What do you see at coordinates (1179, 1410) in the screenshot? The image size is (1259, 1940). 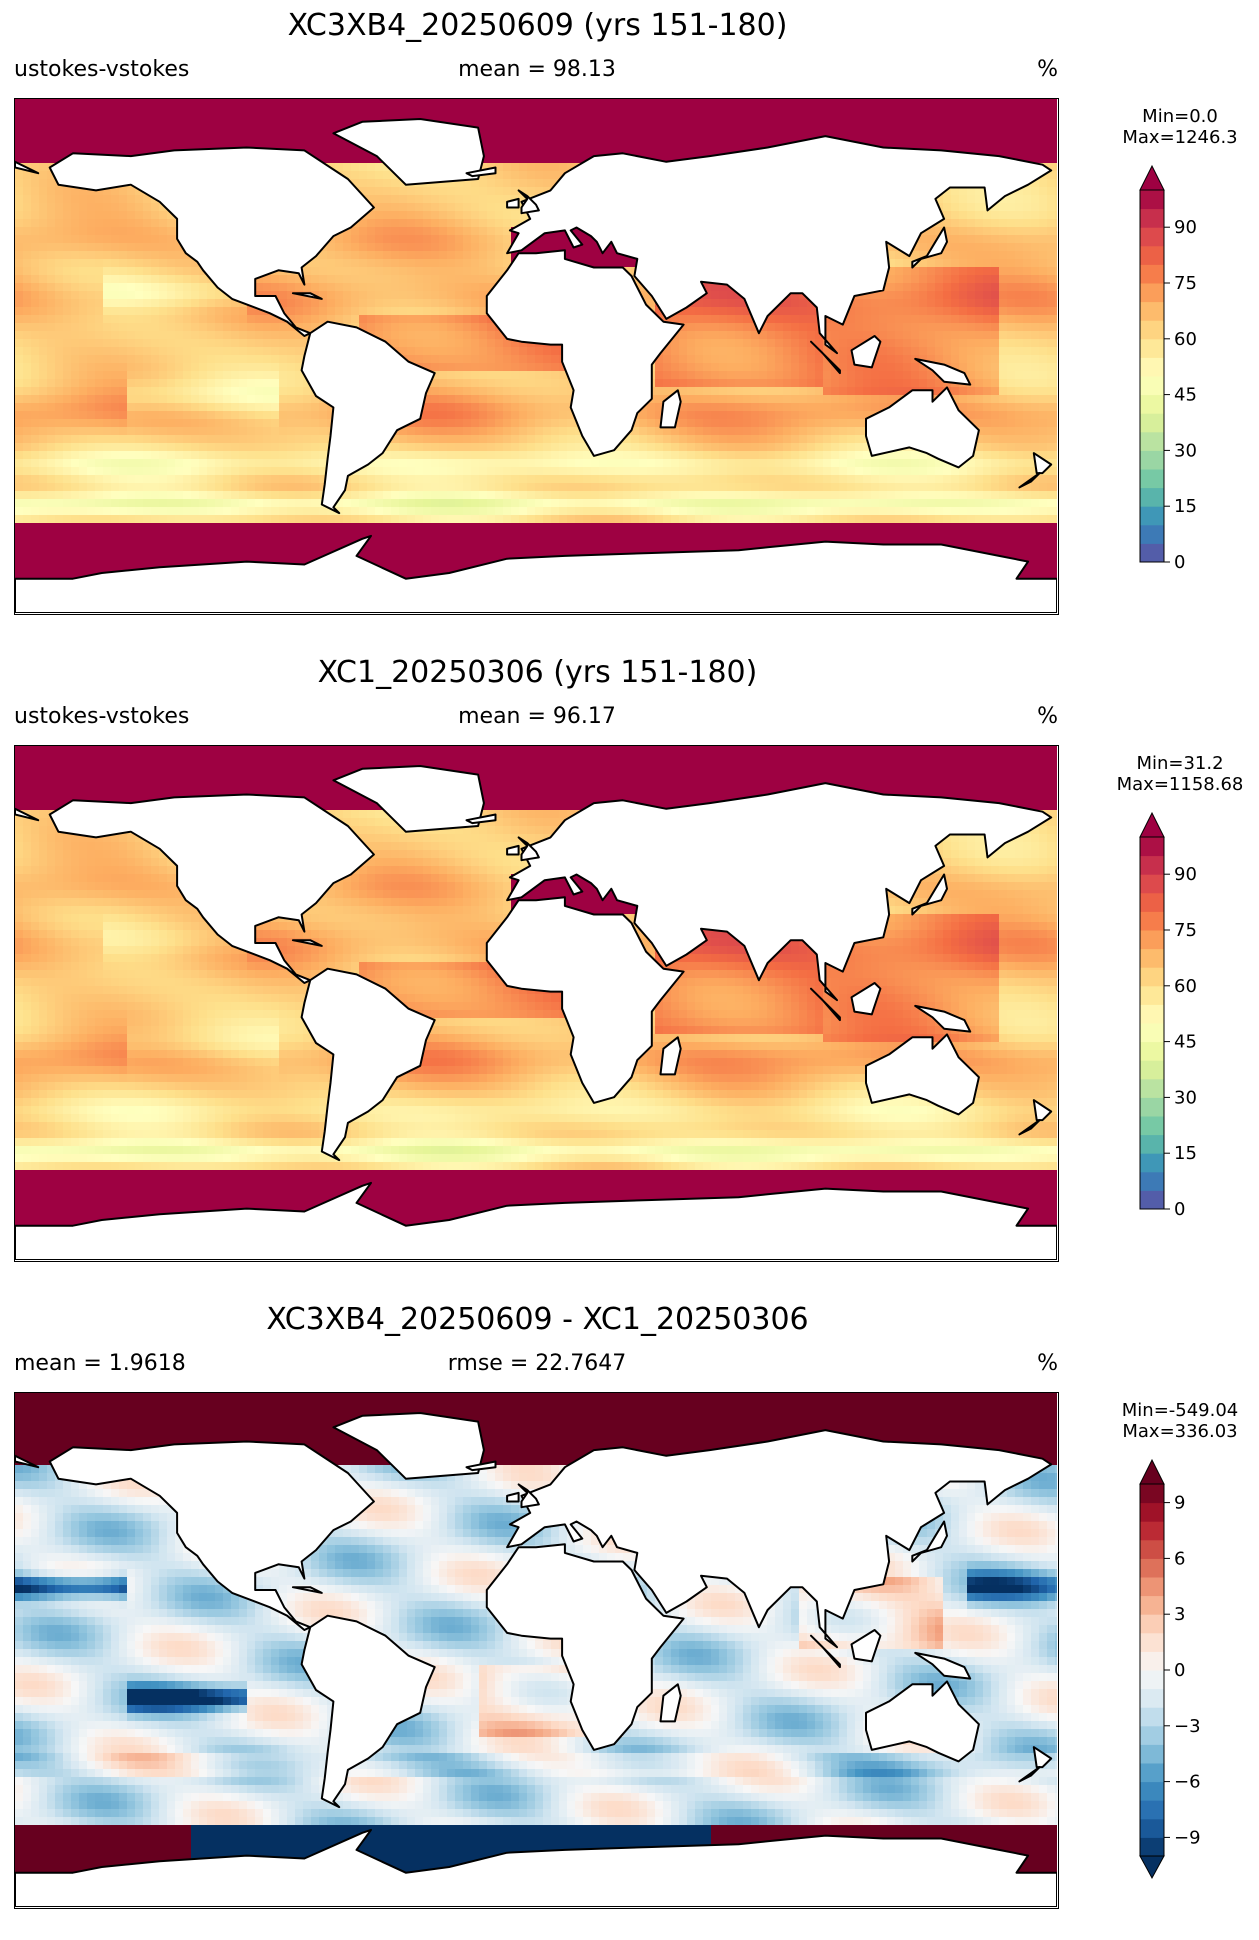 I see `min-label: Min=-549.04` at bounding box center [1179, 1410].